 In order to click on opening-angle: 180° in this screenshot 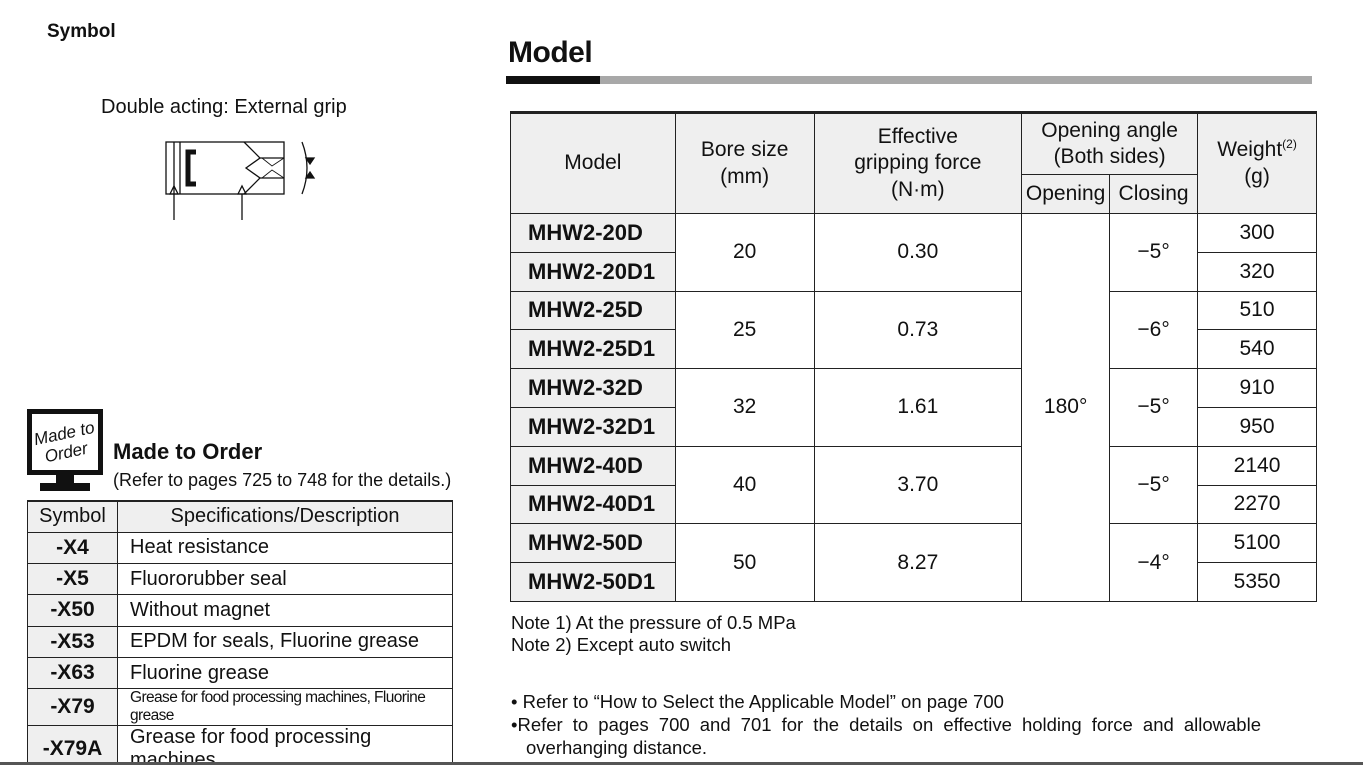, I will do `click(1066, 407)`.